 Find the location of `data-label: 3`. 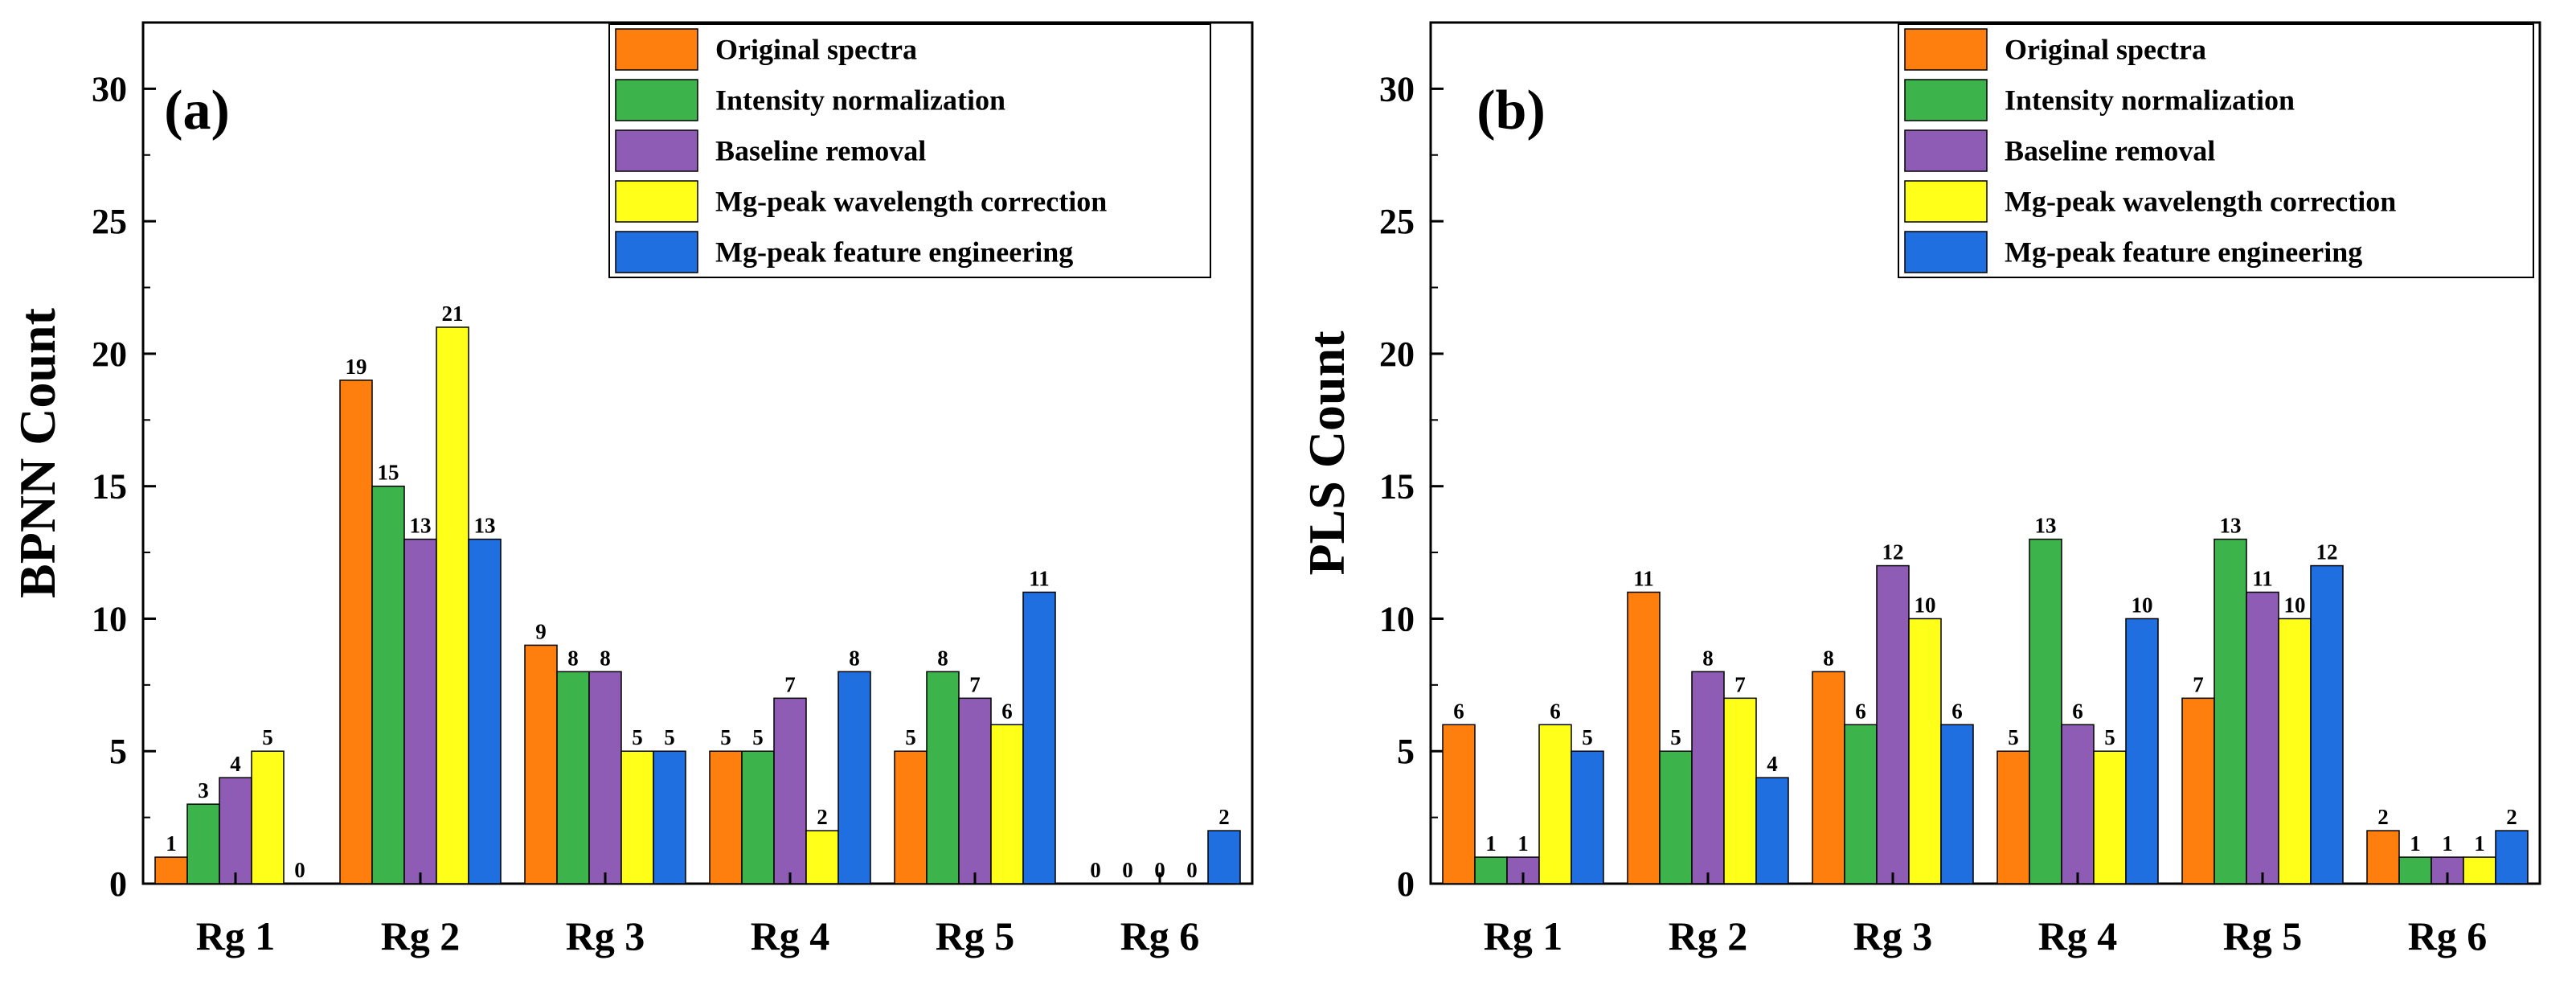

data-label: 3 is located at coordinates (203, 790).